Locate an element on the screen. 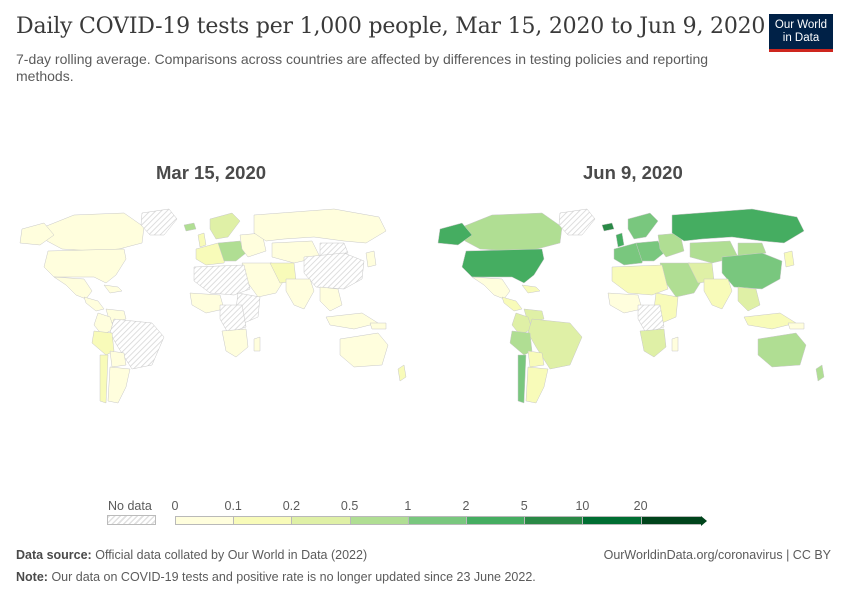 This screenshot has width=850, height=600. source-link: OurWorldinData.org/coronavirus | CC BY is located at coordinates (717, 555).